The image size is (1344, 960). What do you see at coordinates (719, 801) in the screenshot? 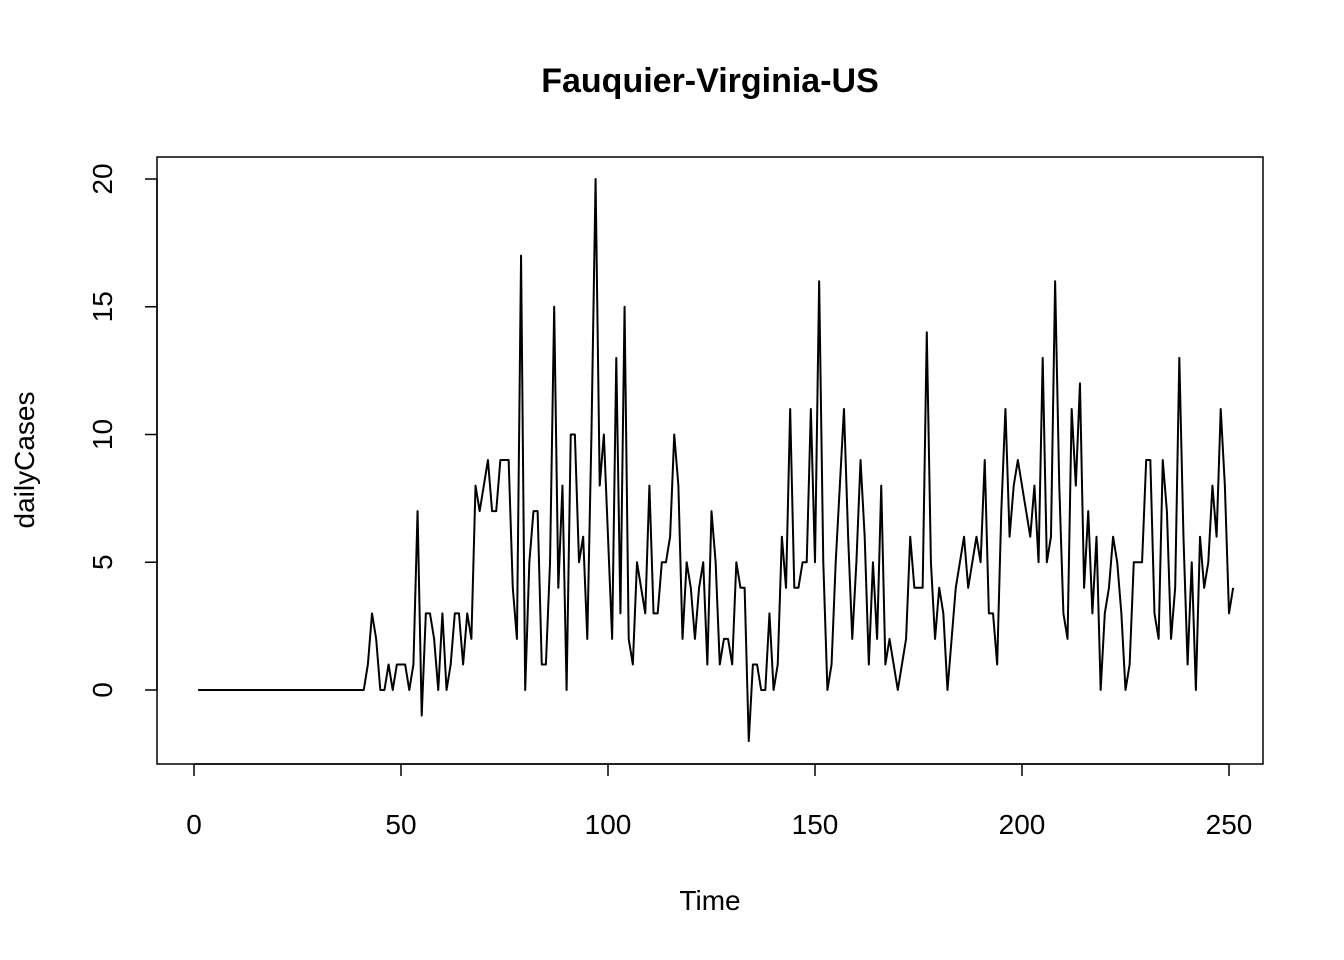
I see `x-axis: 0 50 100 150 200 250` at bounding box center [719, 801].